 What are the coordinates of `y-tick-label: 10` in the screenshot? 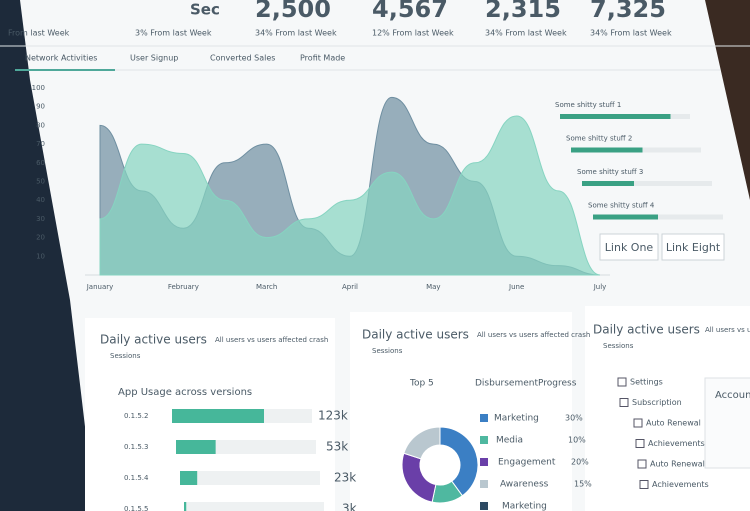 It's located at (40, 256).